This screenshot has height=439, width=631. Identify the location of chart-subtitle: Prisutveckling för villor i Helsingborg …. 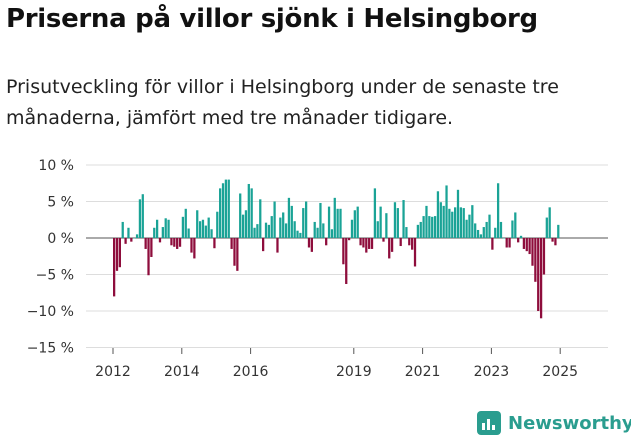
(282, 102).